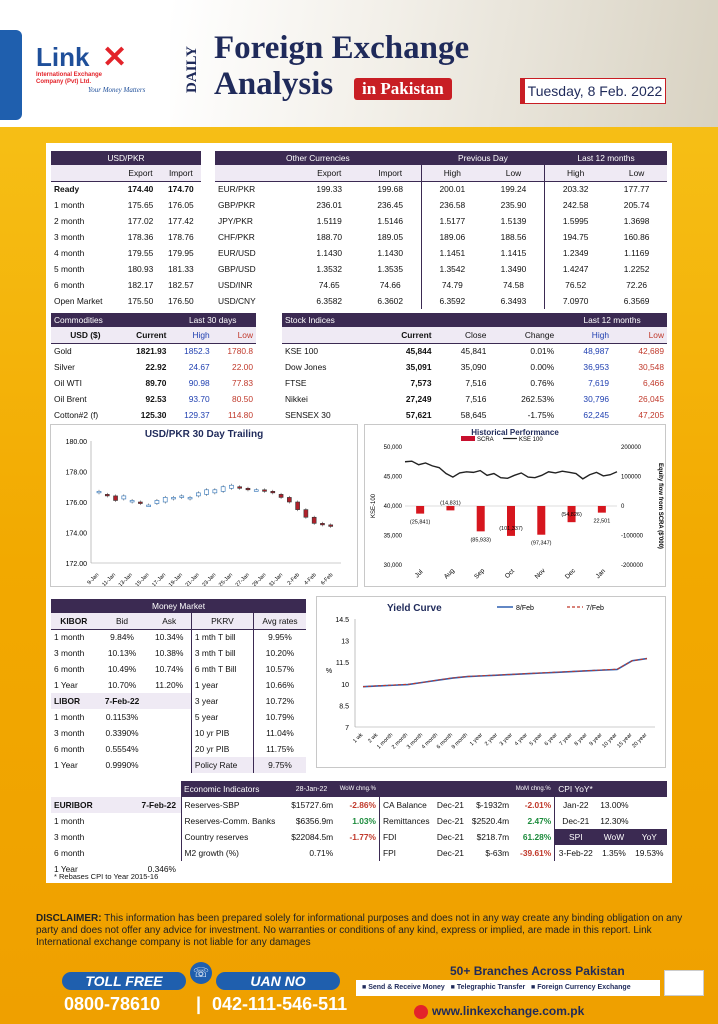 The image size is (718, 1024). Describe the element at coordinates (403, 89) in the screenshot. I see `in-pakistan-badge: in Pakistan` at that location.